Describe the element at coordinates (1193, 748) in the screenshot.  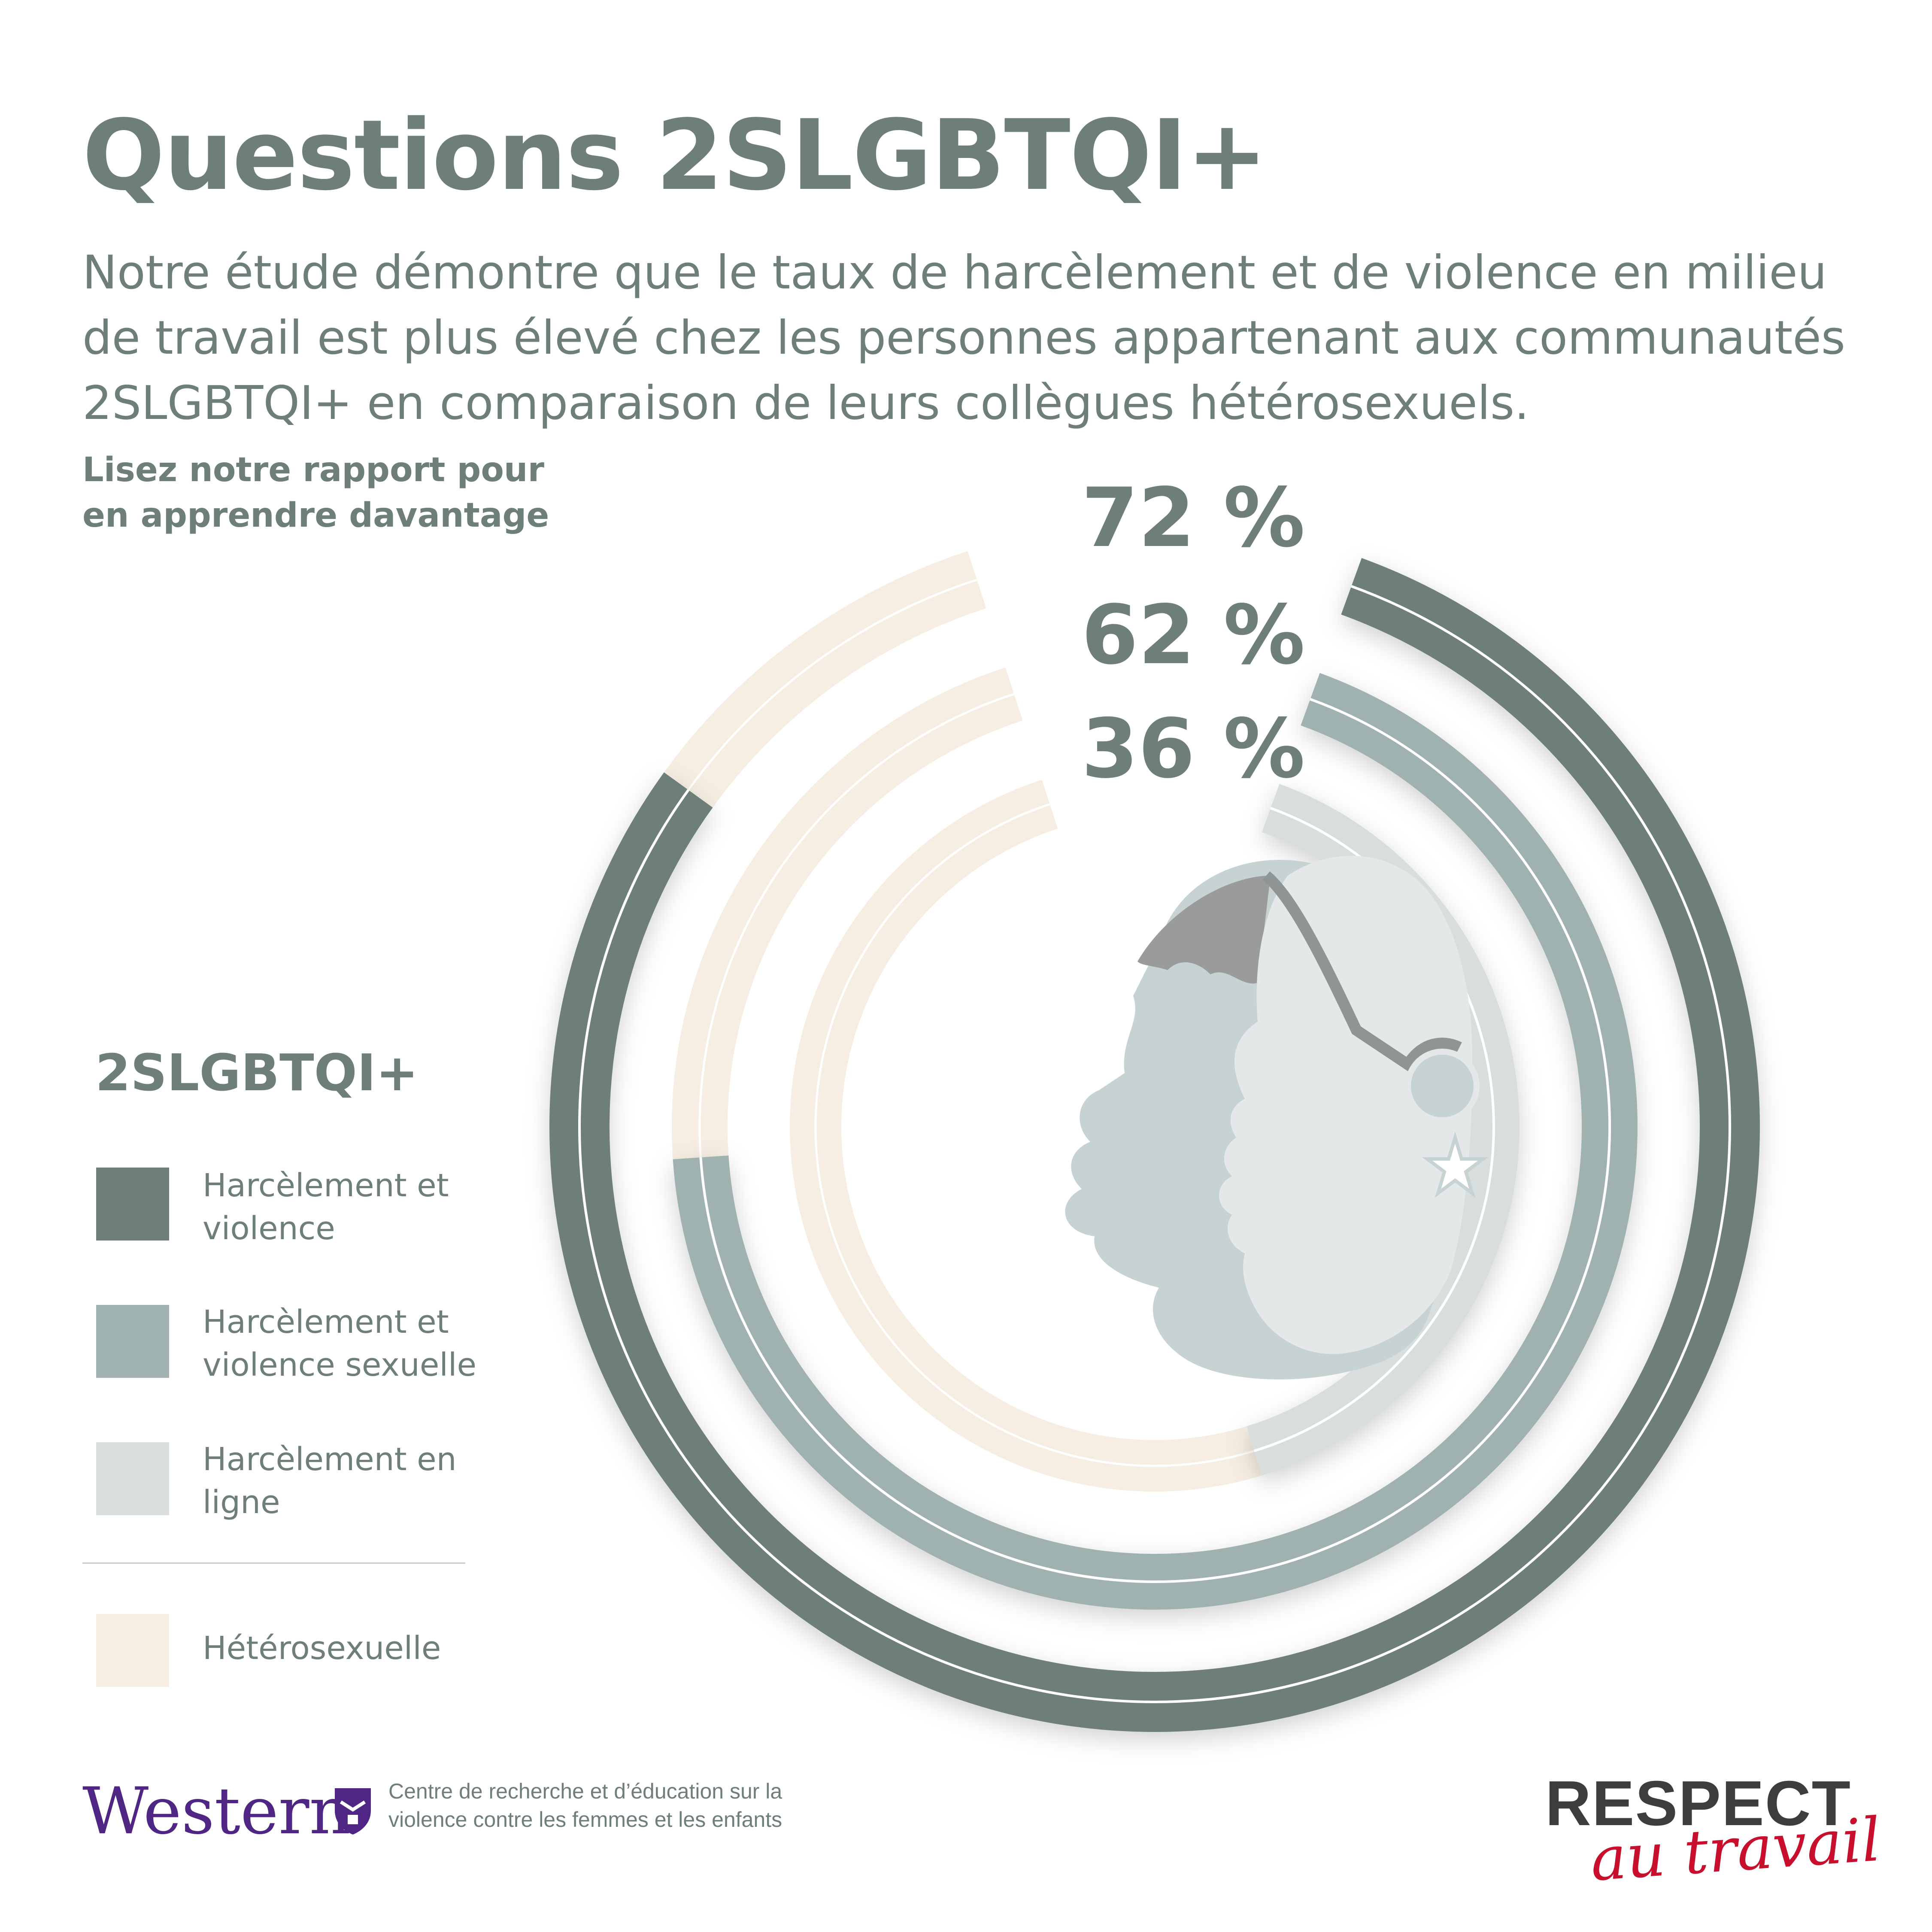
I see `label-36: 36 %` at that location.